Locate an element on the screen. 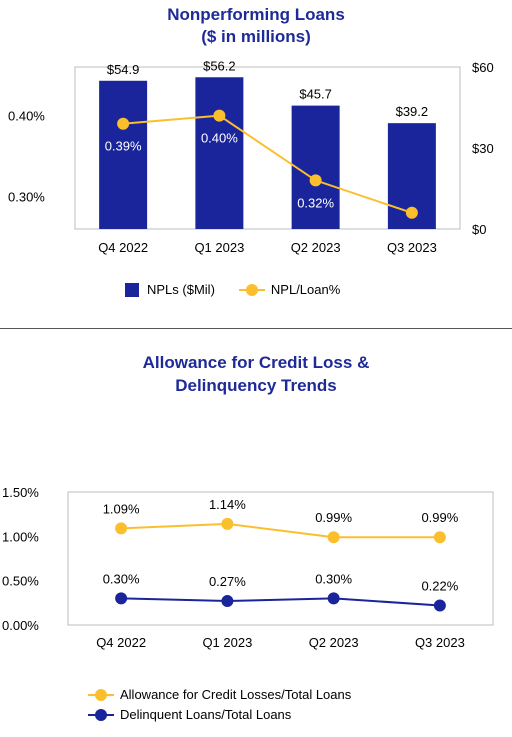  line-value-label: 0.32% is located at coordinates (315, 202).